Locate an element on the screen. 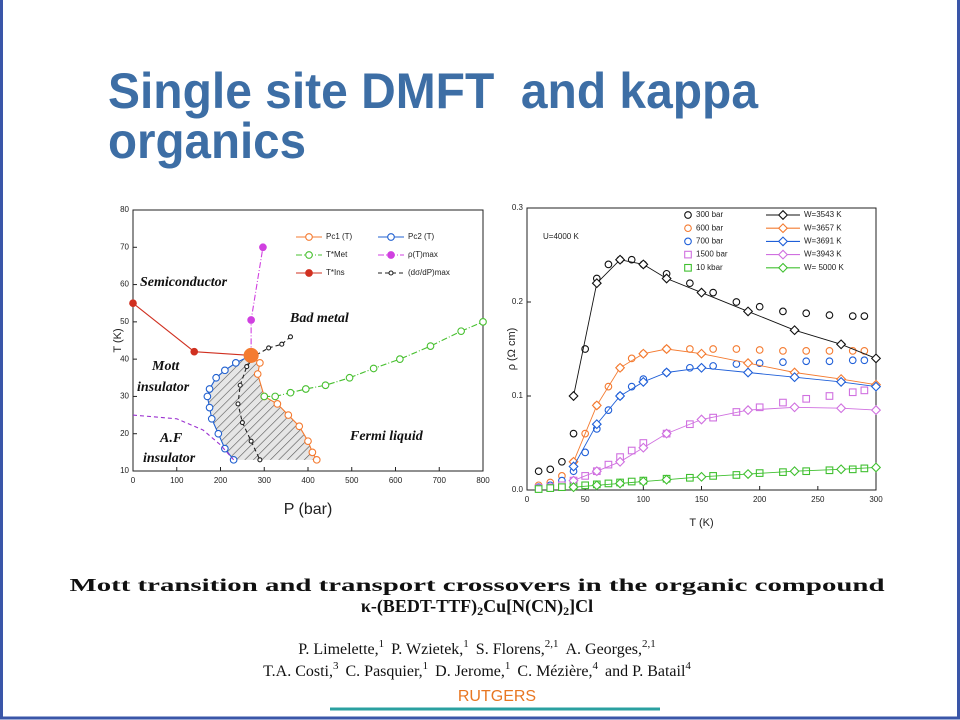 The image size is (960, 720). x-tick-label: 250 is located at coordinates (818, 499).